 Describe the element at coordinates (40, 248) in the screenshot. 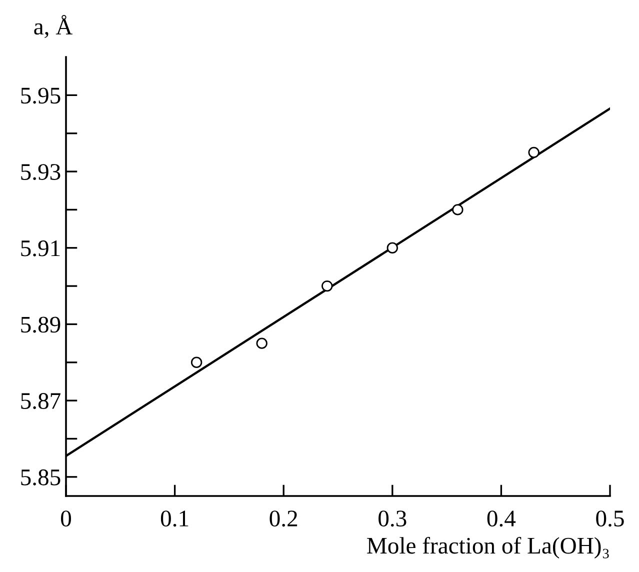

I see `y-tick-label: 5.91` at that location.